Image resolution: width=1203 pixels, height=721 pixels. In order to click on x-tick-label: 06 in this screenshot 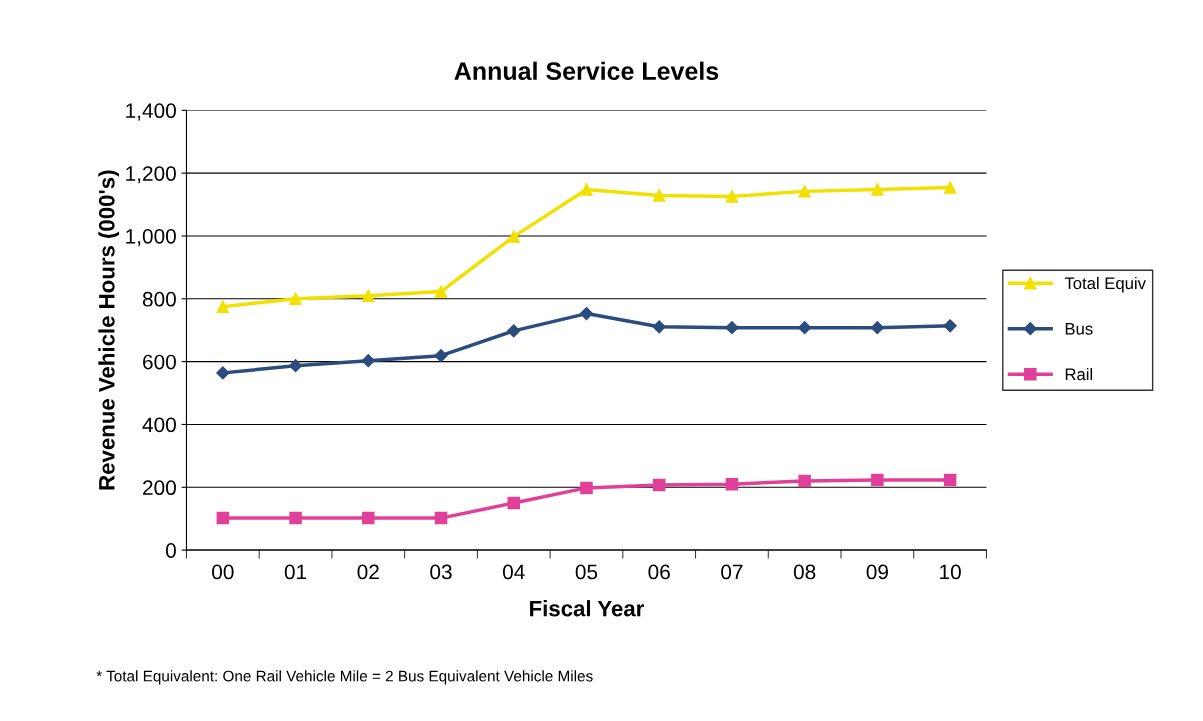, I will do `click(659, 572)`.